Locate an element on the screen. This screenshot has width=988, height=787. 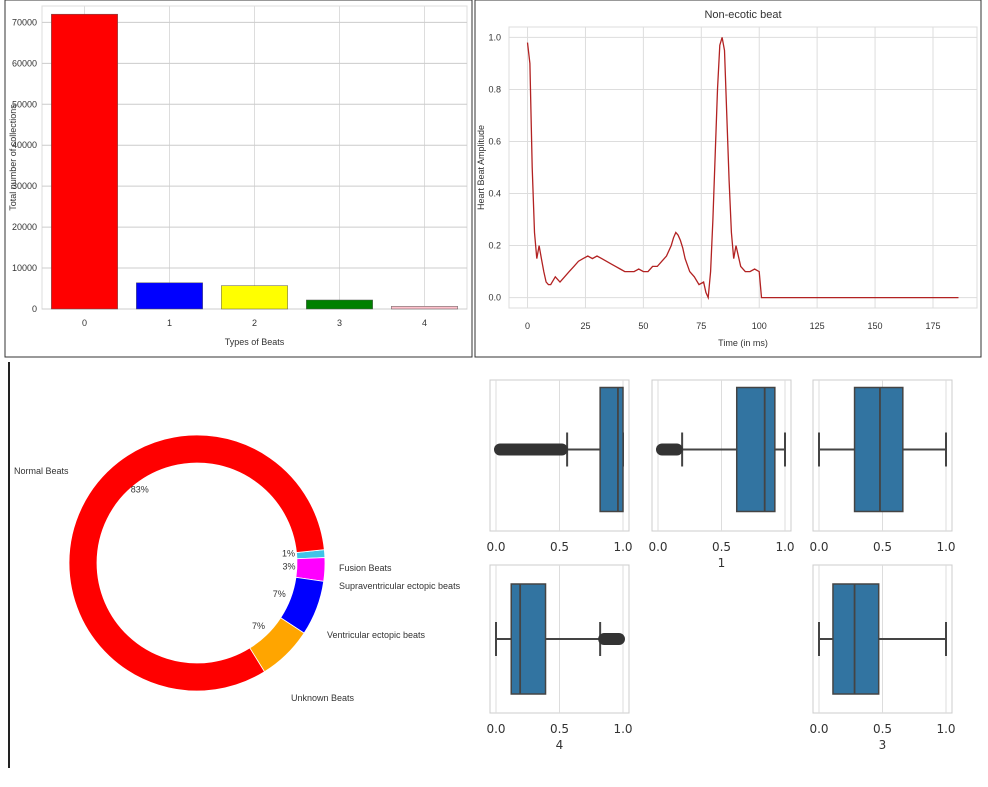
x-axis-label: Types of Beats is located at coordinates (255, 342).